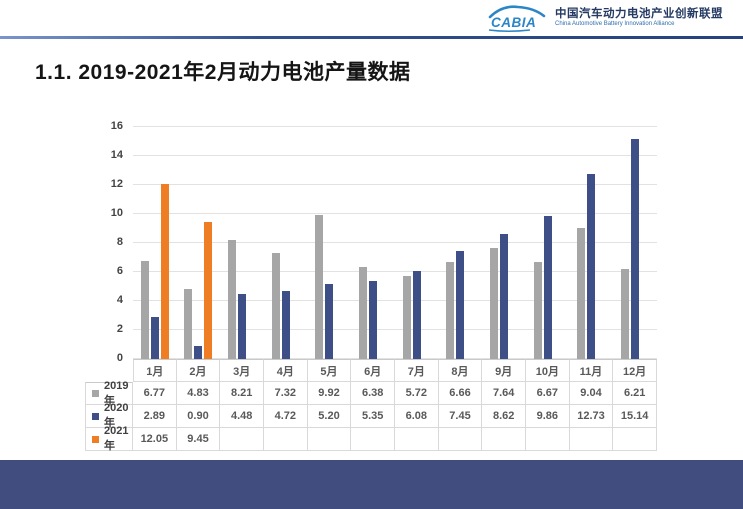  What do you see at coordinates (417, 416) in the screenshot?
I see `value-cell-2020年-7月: 6.08` at bounding box center [417, 416].